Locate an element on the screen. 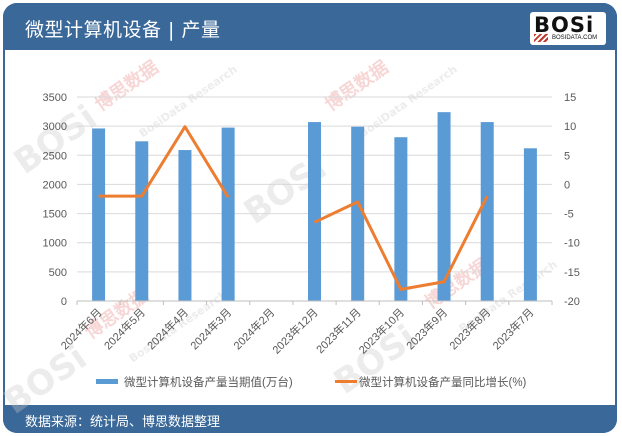 The height and width of the screenshot is (436, 622). left-axis-tick-label: 1500 is located at coordinates (55, 215).